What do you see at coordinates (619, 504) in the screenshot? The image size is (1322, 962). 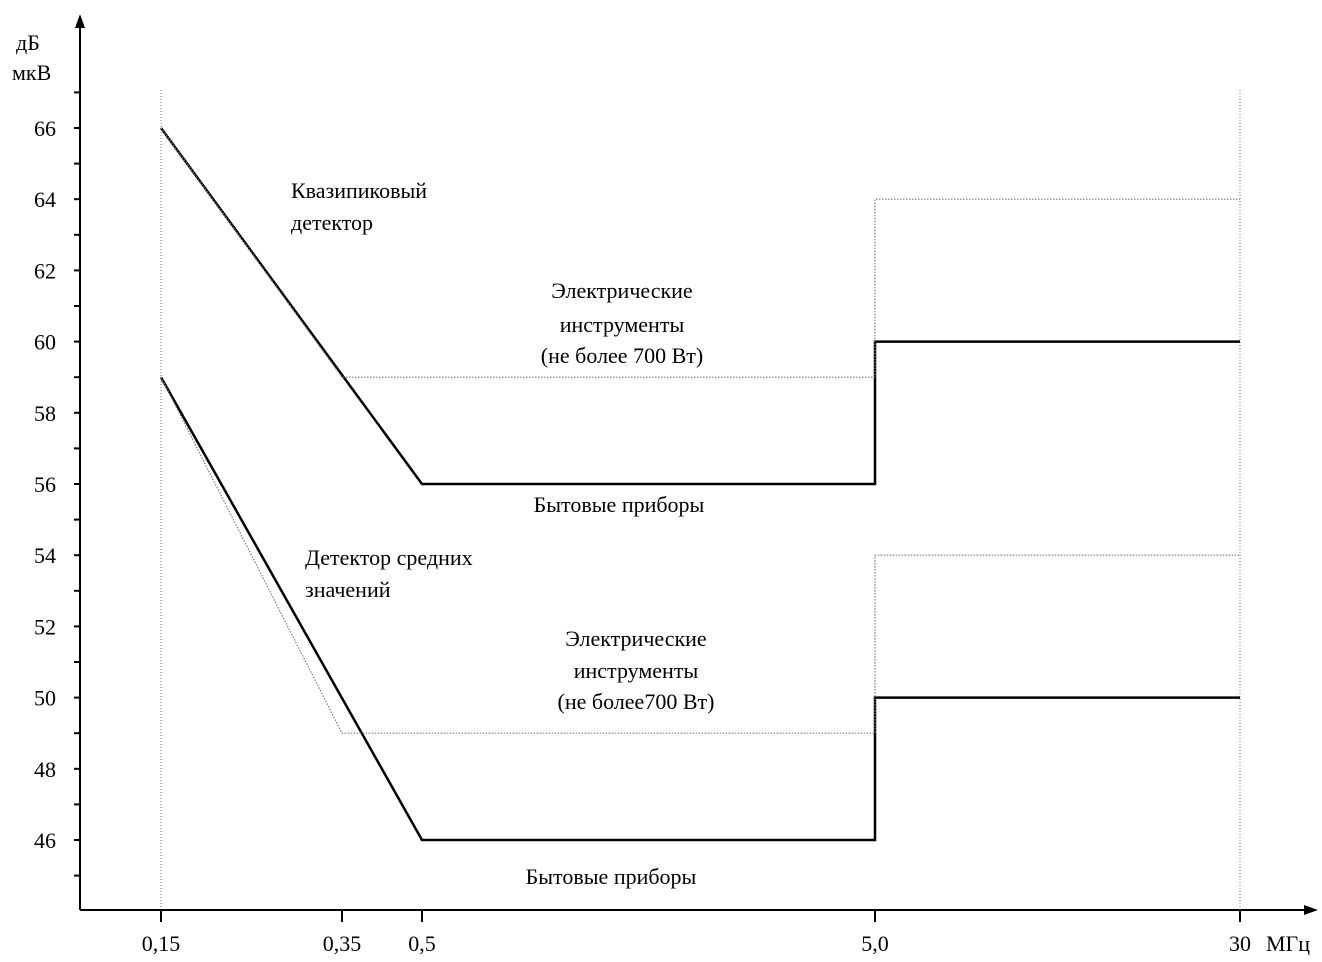 I see `qp-household-label: Бытовые приборы` at bounding box center [619, 504].